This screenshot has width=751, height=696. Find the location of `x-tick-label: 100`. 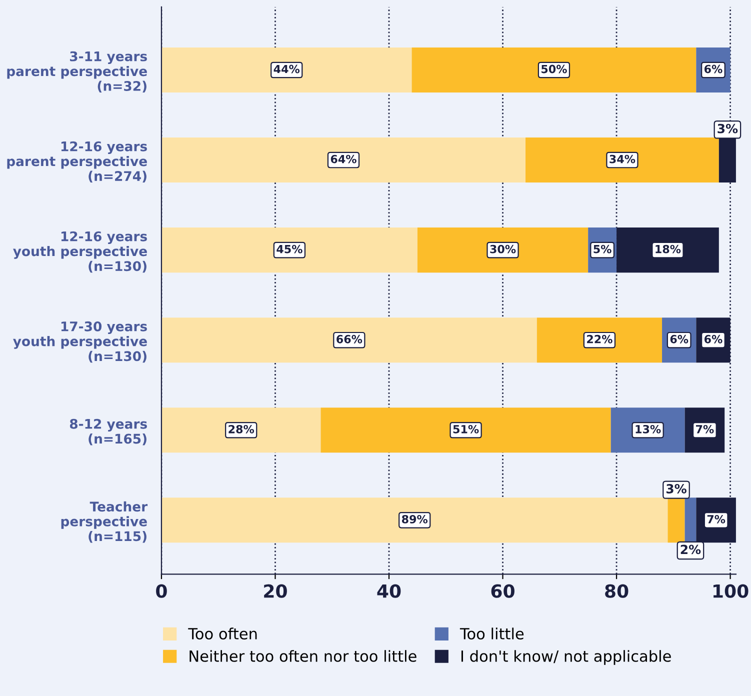

x-tick-label: 100 is located at coordinates (730, 591).